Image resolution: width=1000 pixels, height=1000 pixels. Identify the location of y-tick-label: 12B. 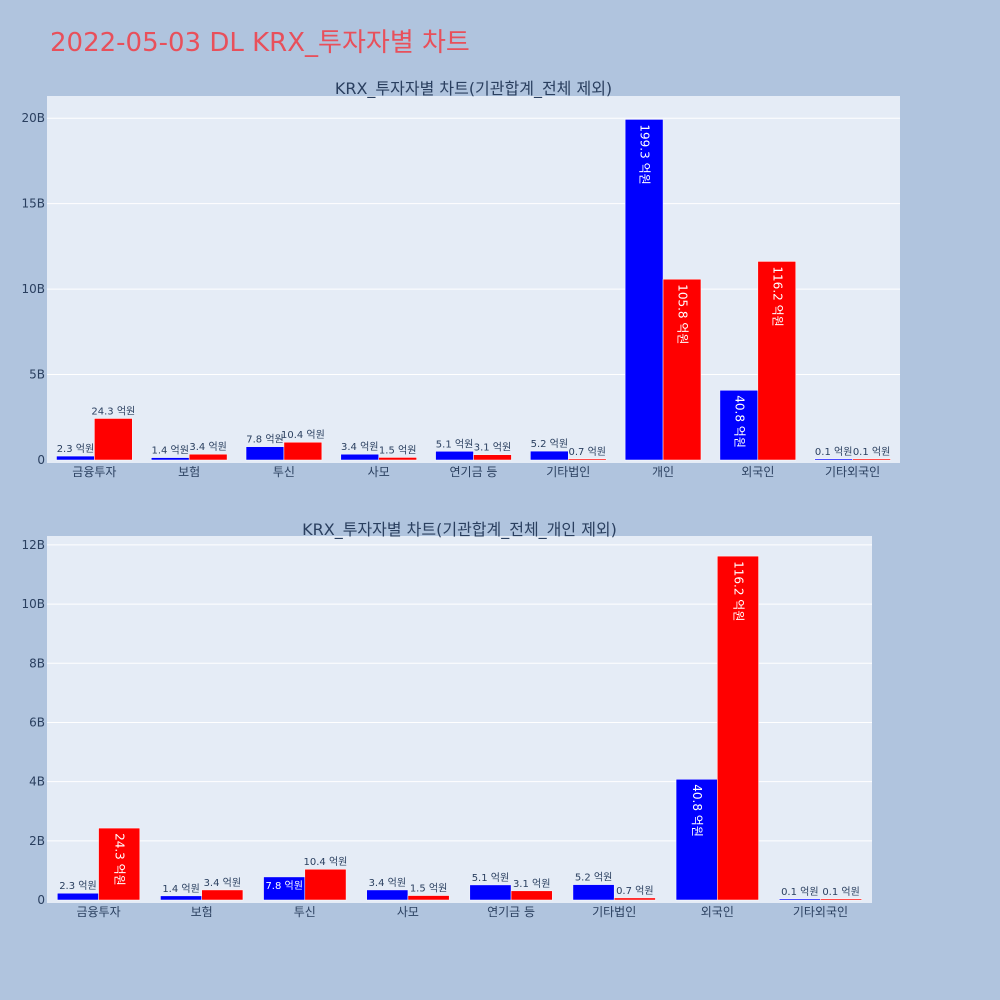
(33, 545).